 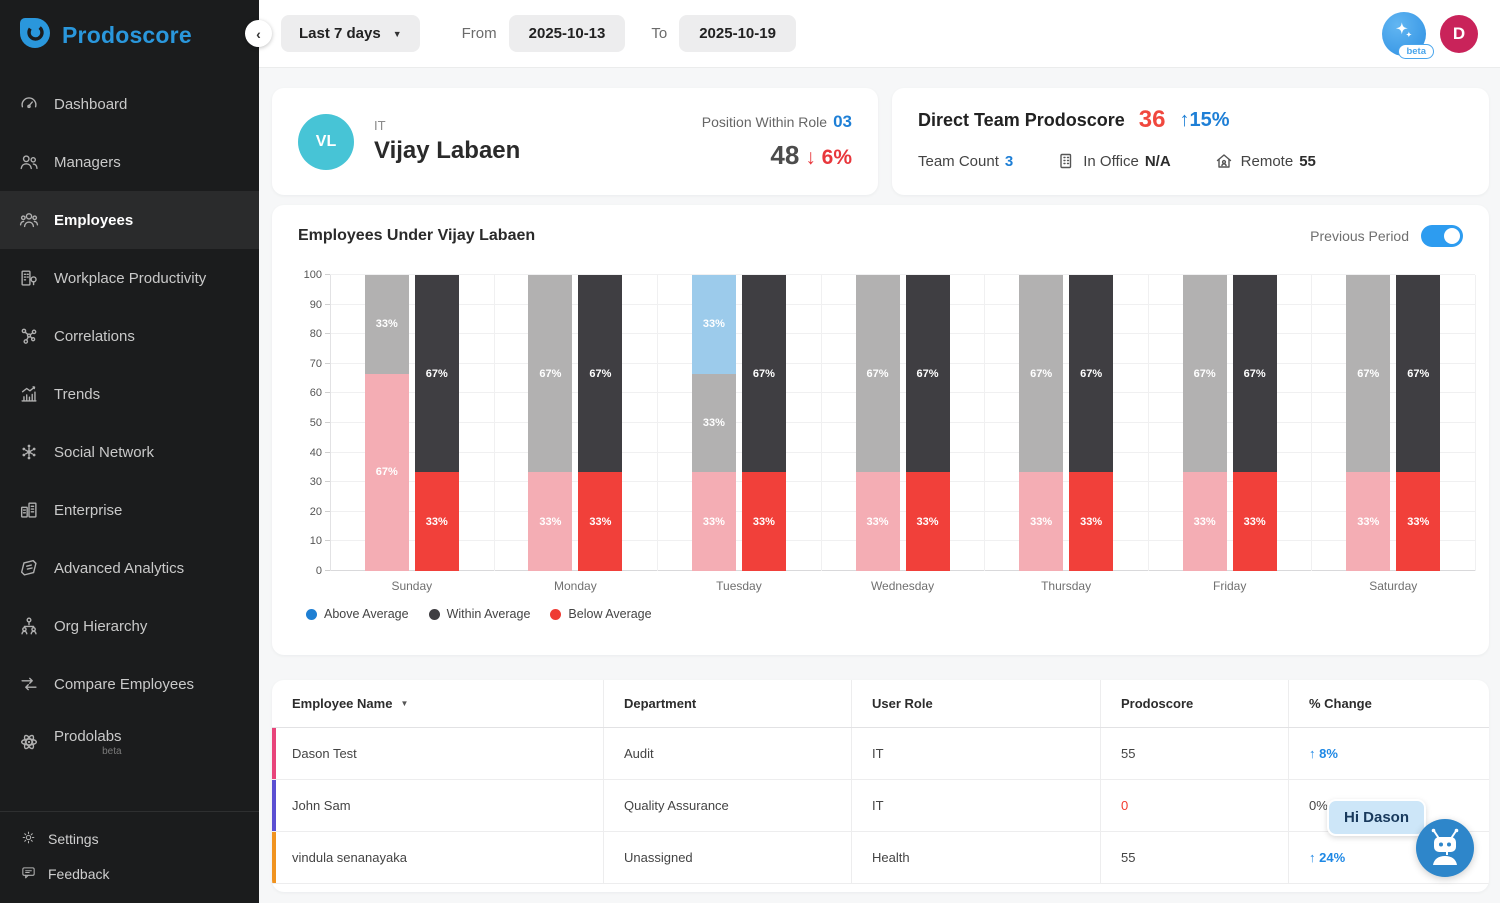 What do you see at coordinates (1388, 703) in the screenshot?
I see `column-header-pct-change: % Change` at bounding box center [1388, 703].